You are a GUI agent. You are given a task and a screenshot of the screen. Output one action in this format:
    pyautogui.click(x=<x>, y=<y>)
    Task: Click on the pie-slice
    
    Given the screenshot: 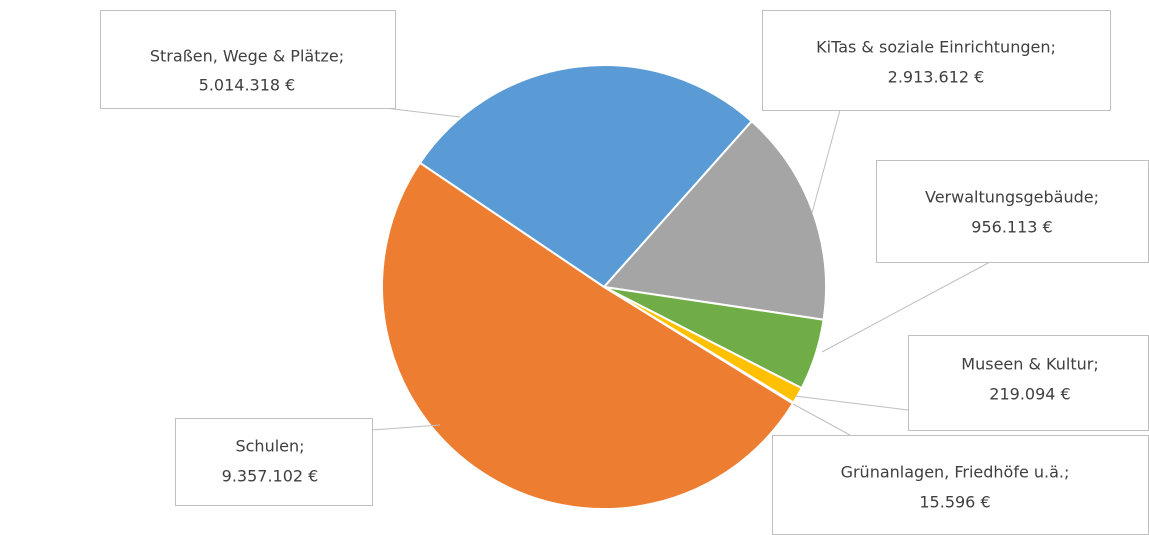 What is the action you would take?
    pyautogui.click(x=586, y=176)
    